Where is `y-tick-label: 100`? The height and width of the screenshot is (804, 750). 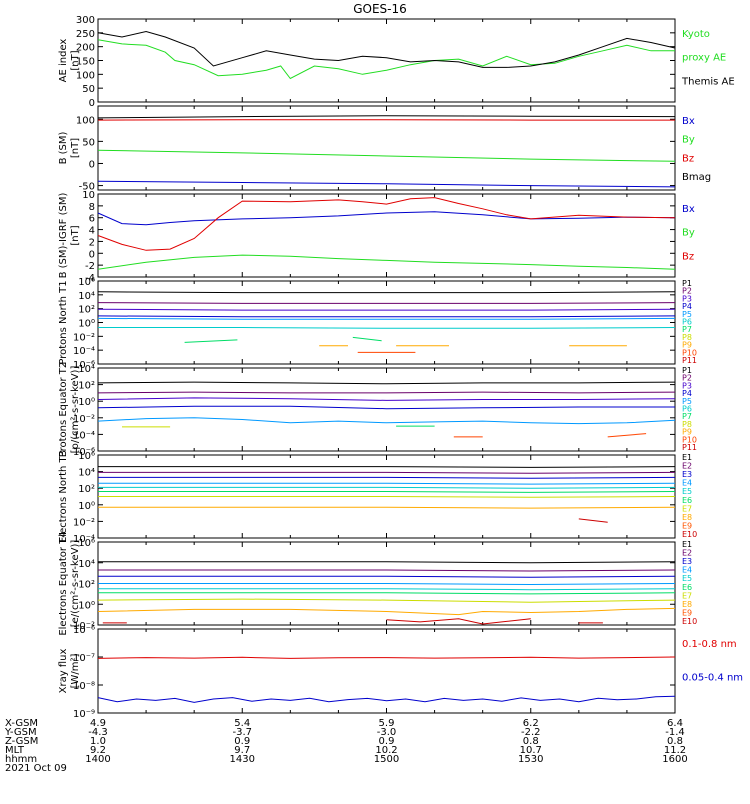 y-tick-label: 100 is located at coordinates (85, 120).